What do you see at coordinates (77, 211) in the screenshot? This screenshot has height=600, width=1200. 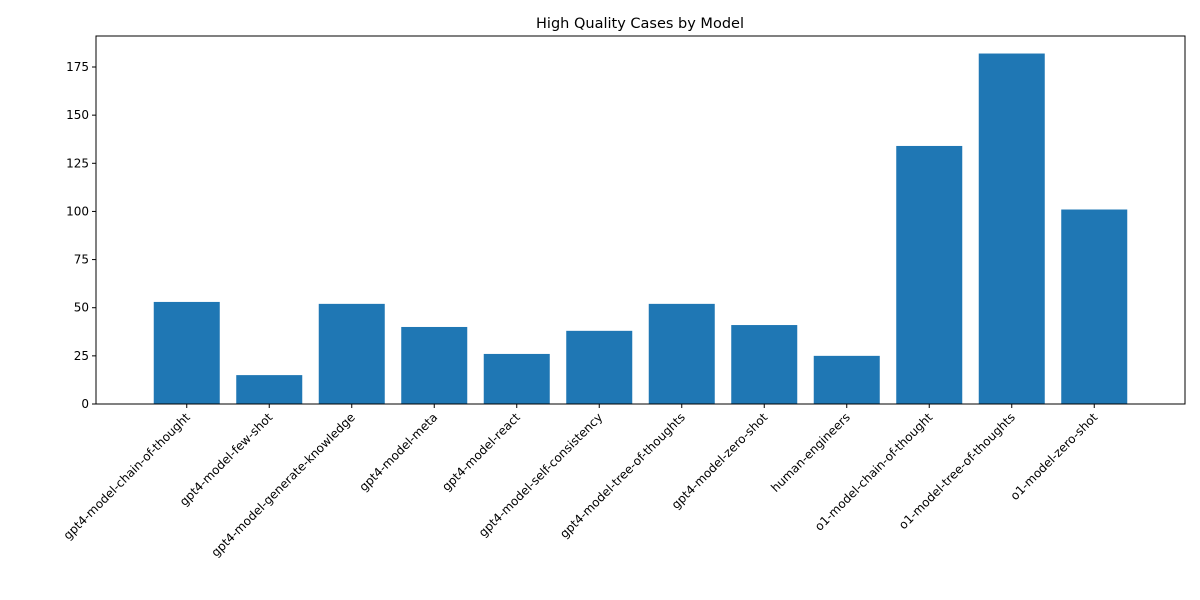 I see `y-tick-label: 100` at bounding box center [77, 211].